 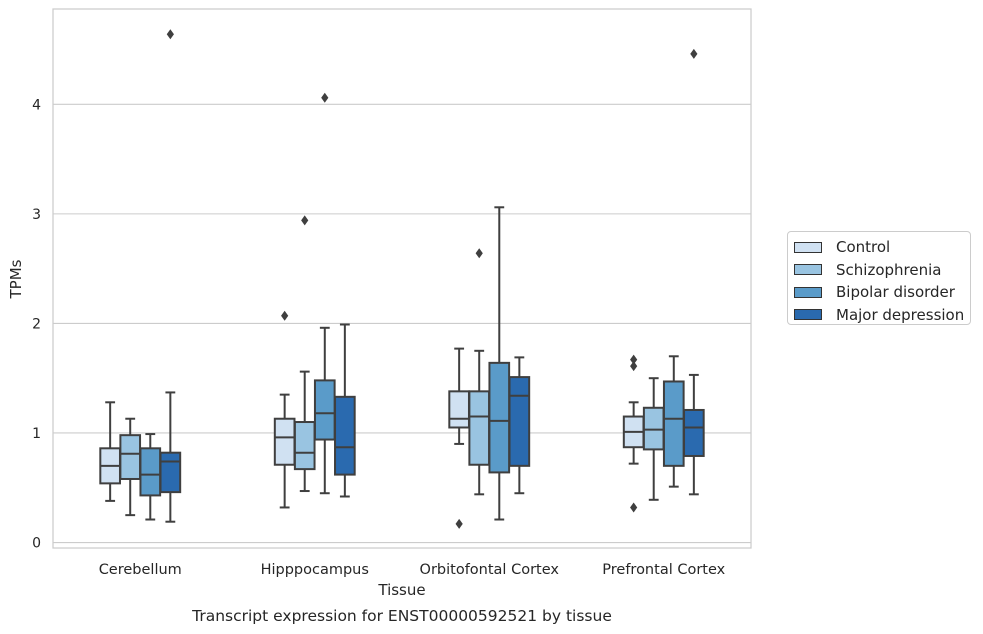 I want to click on legend-item: Bipolar disorder, so click(x=882, y=292).